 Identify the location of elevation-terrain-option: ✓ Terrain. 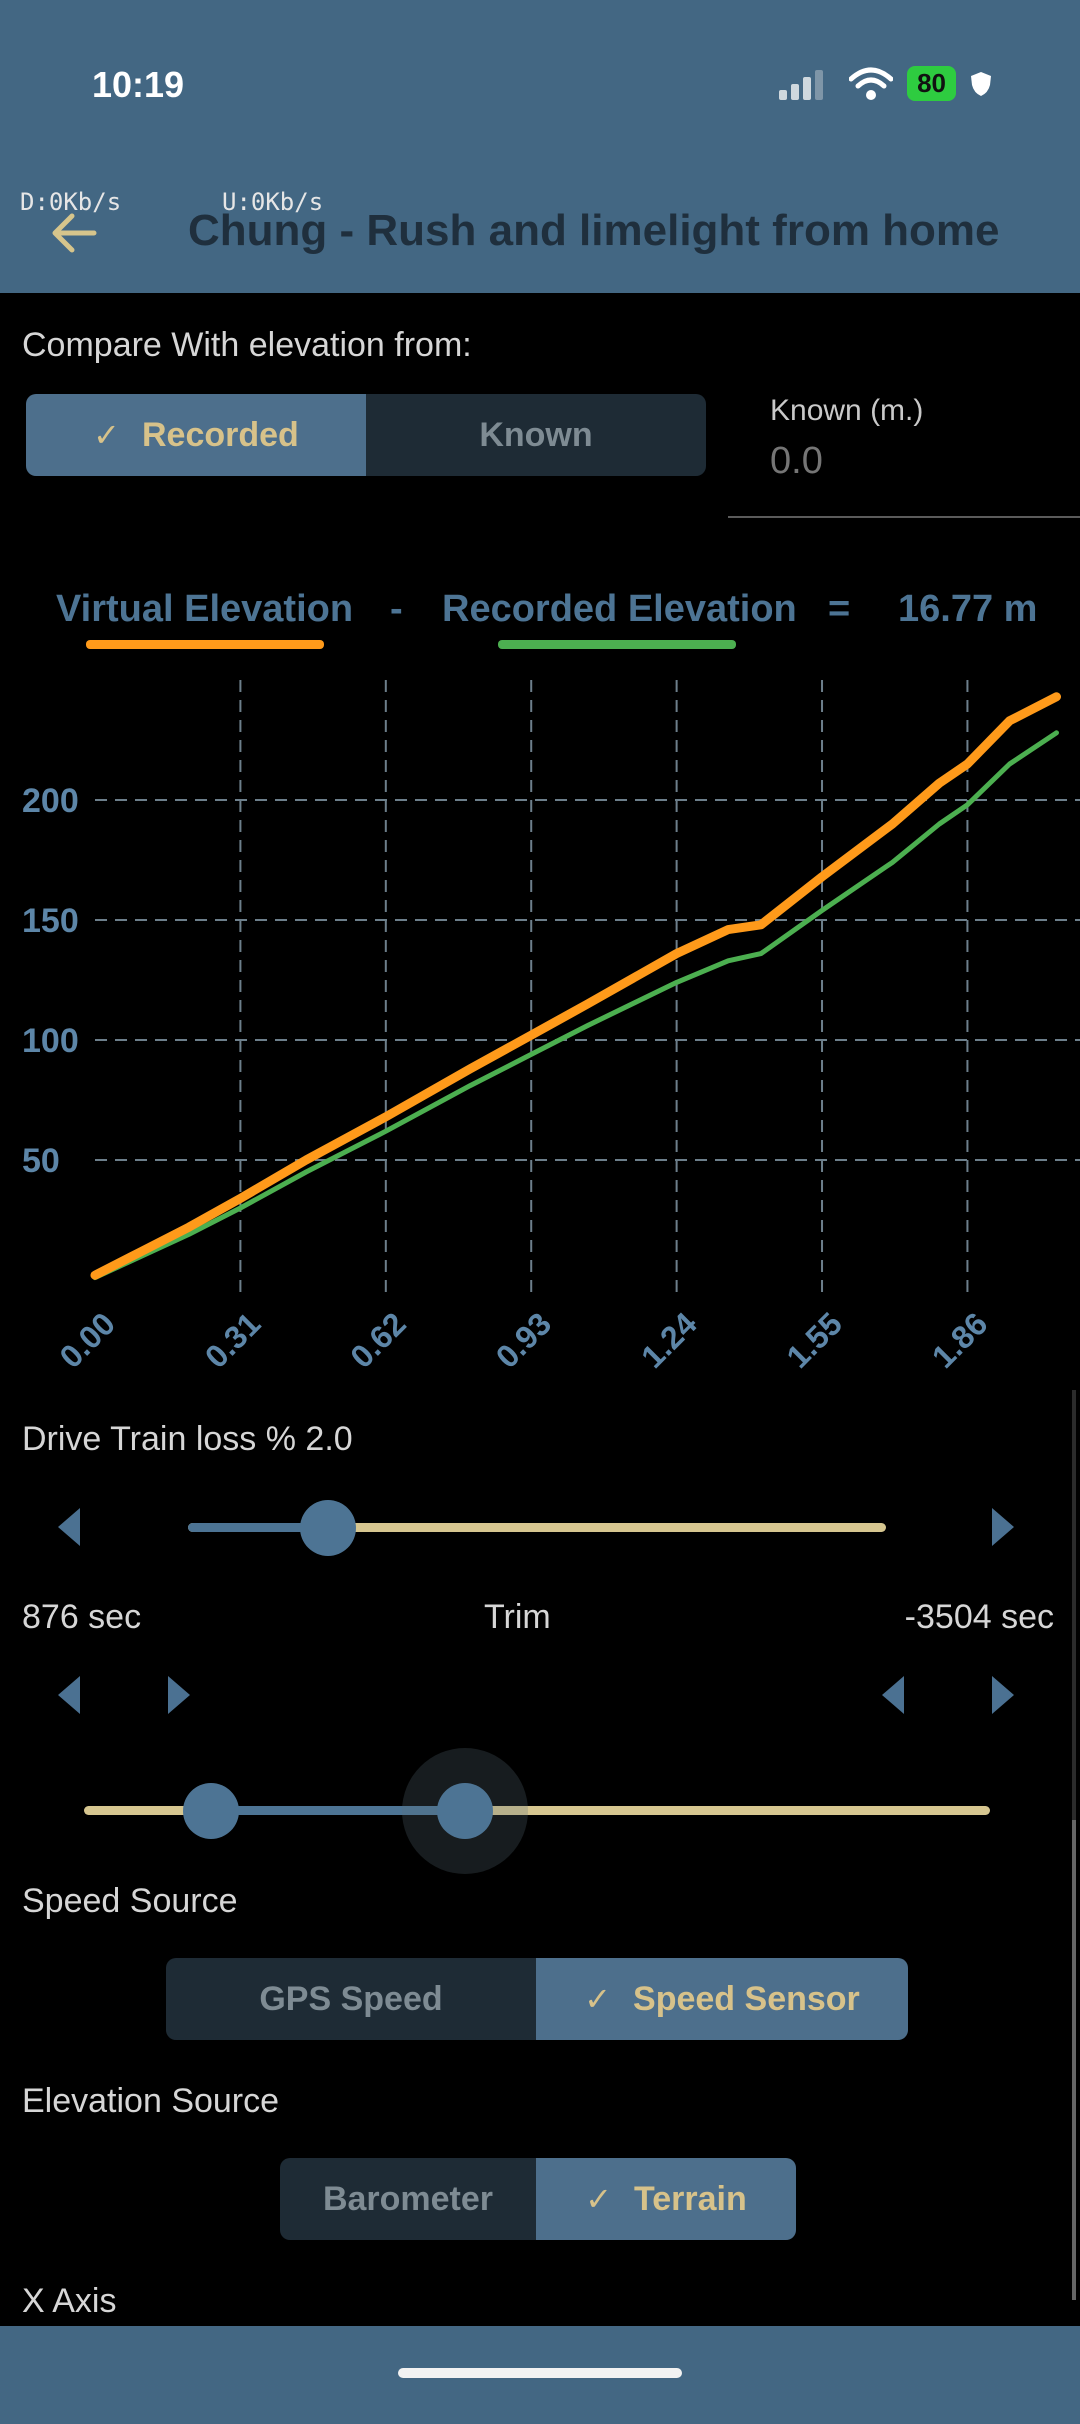
(666, 2199).